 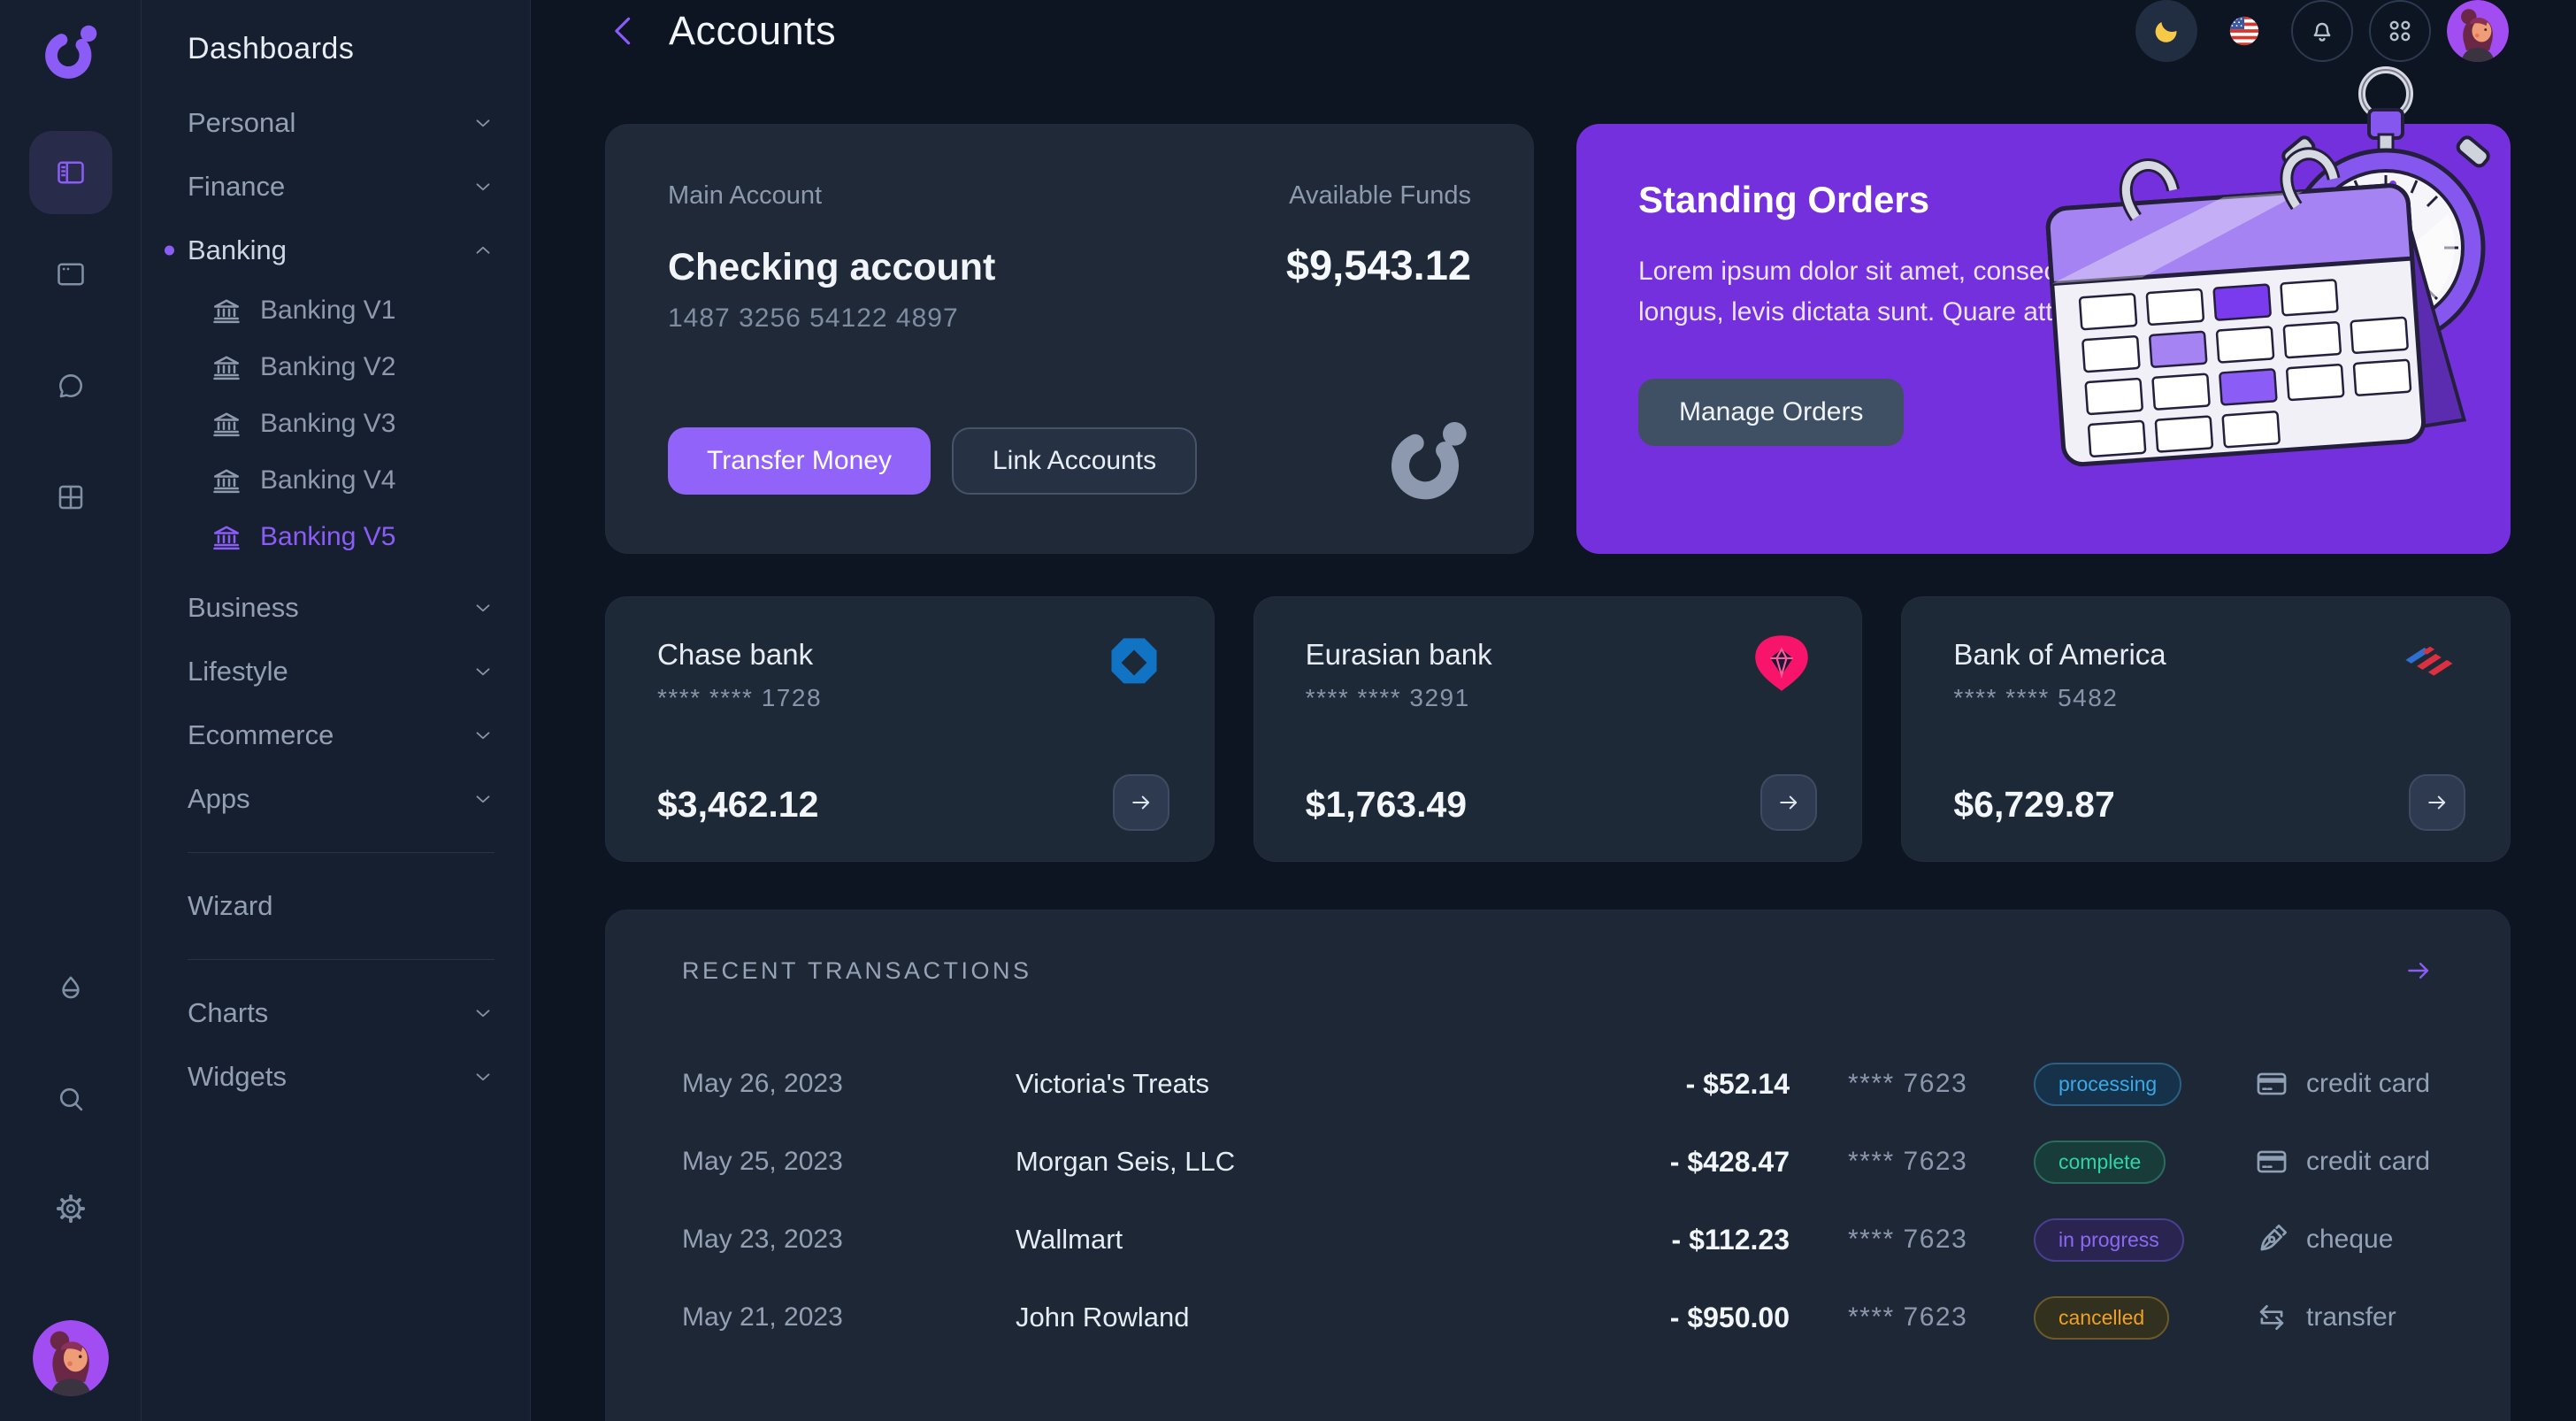 I want to click on sidebar-item-label: Banking, so click(x=238, y=249).